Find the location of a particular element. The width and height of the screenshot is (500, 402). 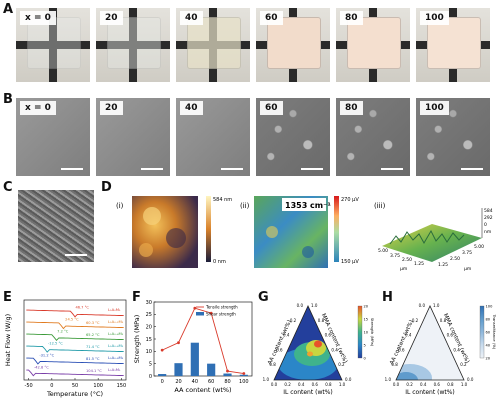

colorbar-tick: 5 is located at coordinates (365, 345).